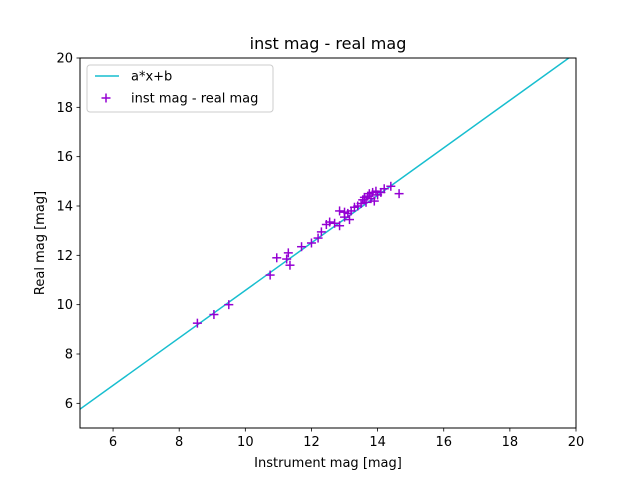  Describe the element at coordinates (443, 442) in the screenshot. I see `x-tick-label: 16` at that location.